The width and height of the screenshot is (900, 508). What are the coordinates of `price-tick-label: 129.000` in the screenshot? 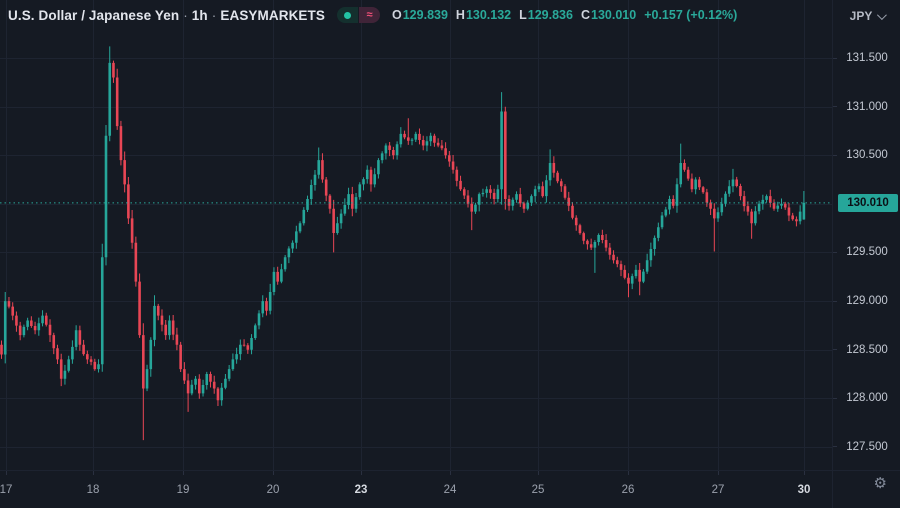 It's located at (867, 301).